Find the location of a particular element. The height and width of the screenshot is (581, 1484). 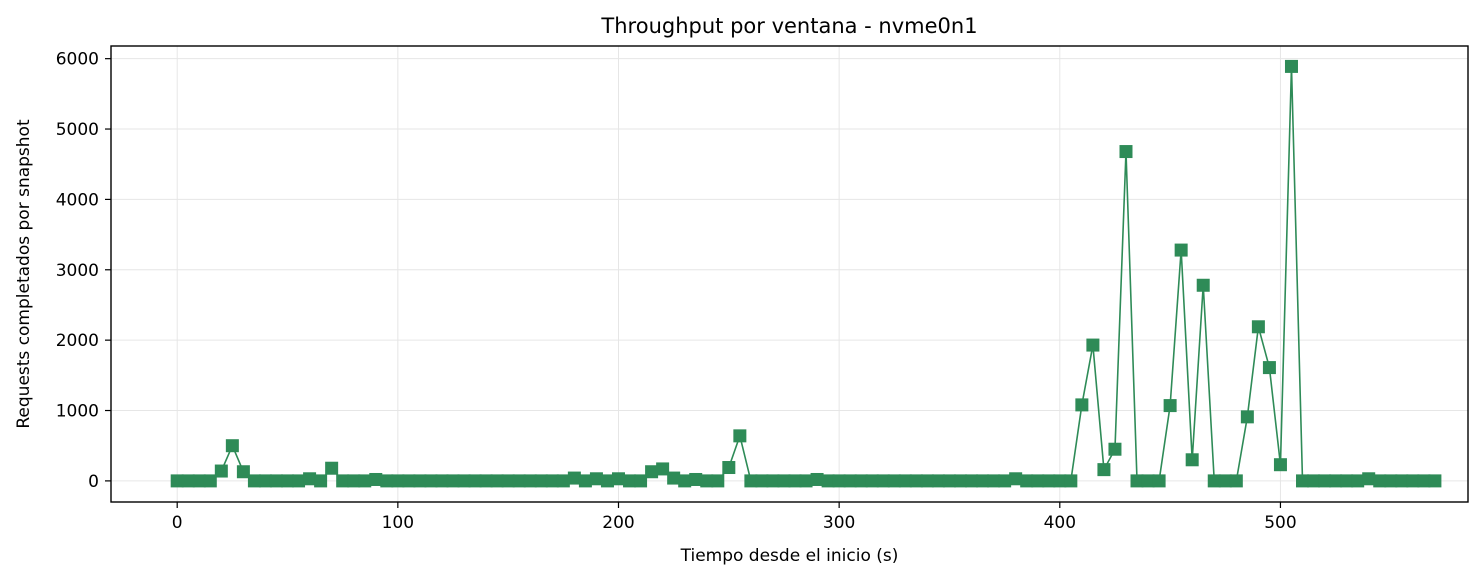

y-axis-ticks: 0 1000 2000 3000 4000 5000 6000 is located at coordinates (83, 271).